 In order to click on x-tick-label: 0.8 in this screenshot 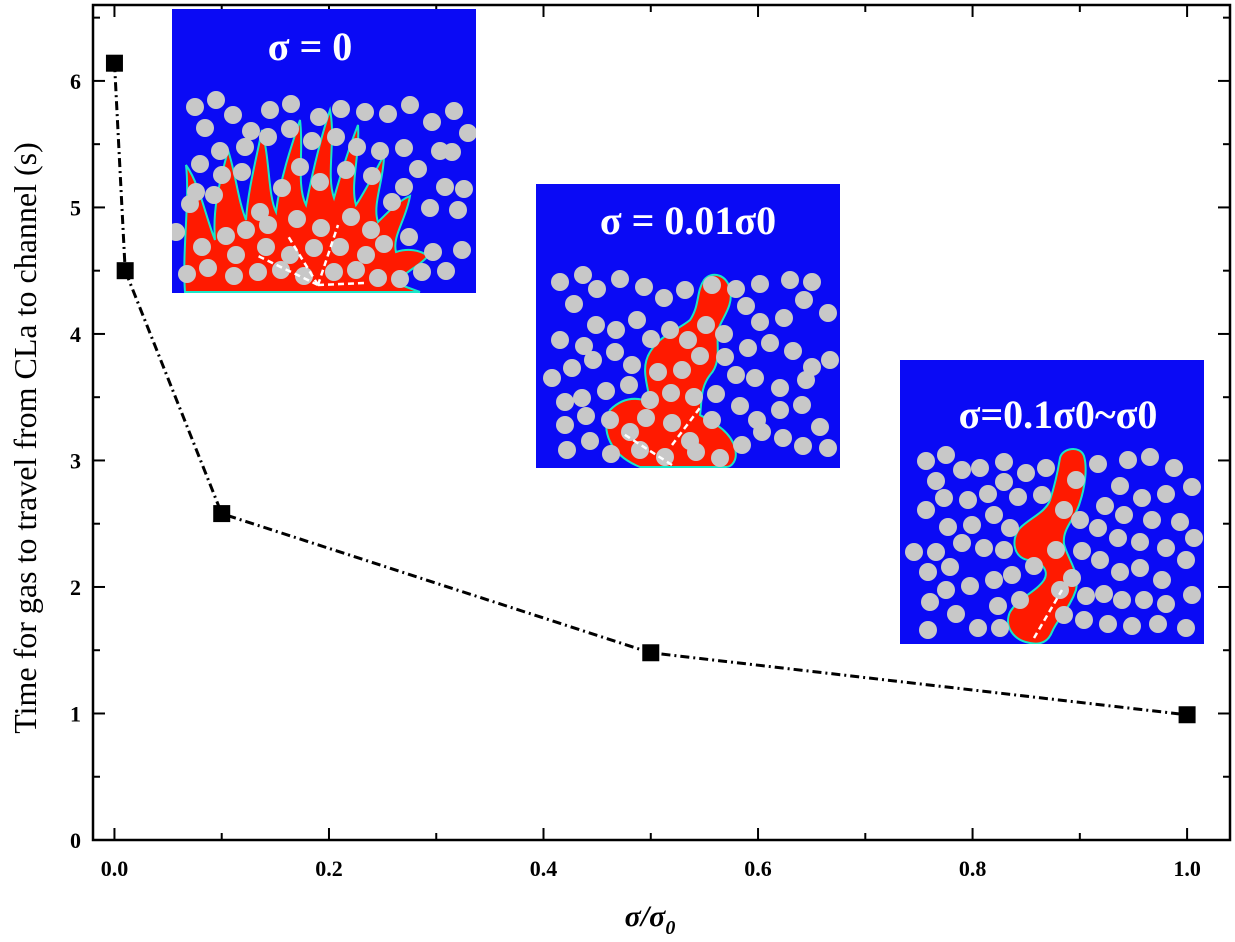, I will do `click(973, 868)`.